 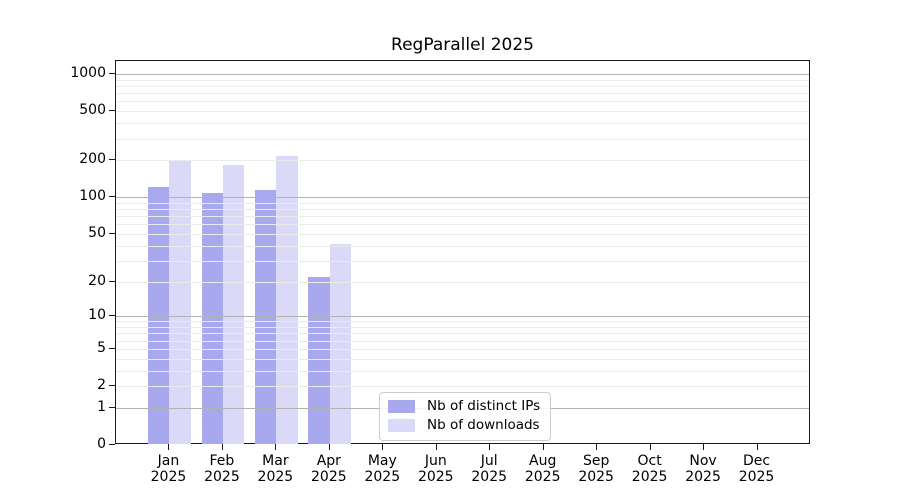 I want to click on x-tick-label-jun: Jun 2025, so click(x=435, y=469).